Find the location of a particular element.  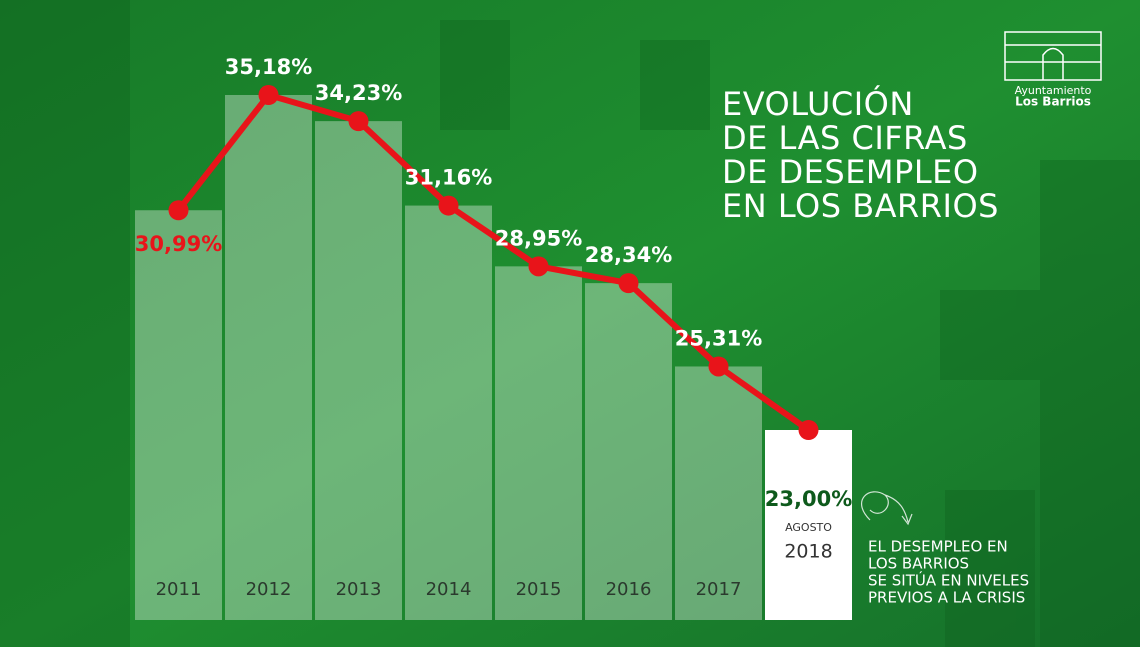

annotation: PREVIOS A LA CRISIS is located at coordinates (946, 598).